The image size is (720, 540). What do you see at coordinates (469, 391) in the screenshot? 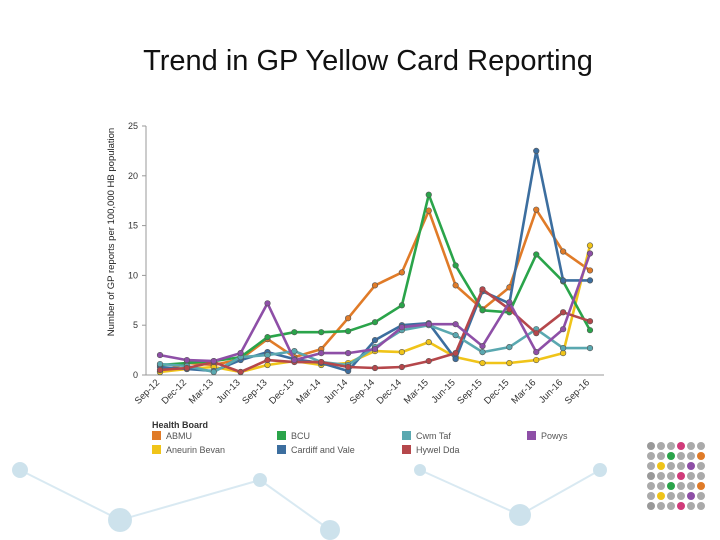
I see `x-tick-label: Sep-15` at bounding box center [469, 391].